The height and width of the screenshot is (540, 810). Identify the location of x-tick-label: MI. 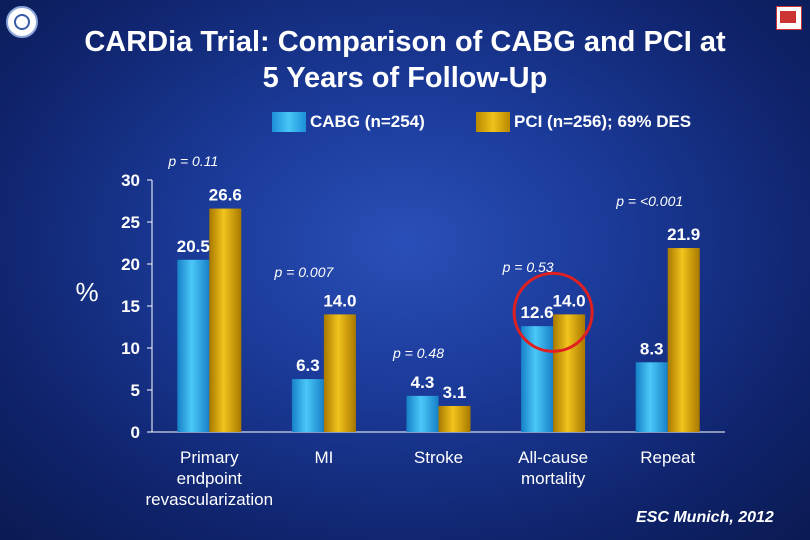
(323, 457).